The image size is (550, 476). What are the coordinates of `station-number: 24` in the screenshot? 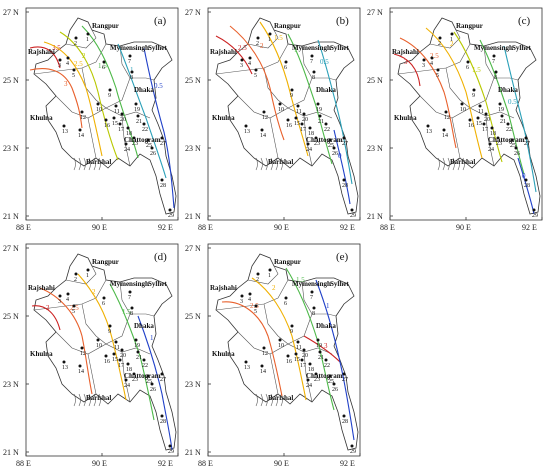 It's located at (127, 386).